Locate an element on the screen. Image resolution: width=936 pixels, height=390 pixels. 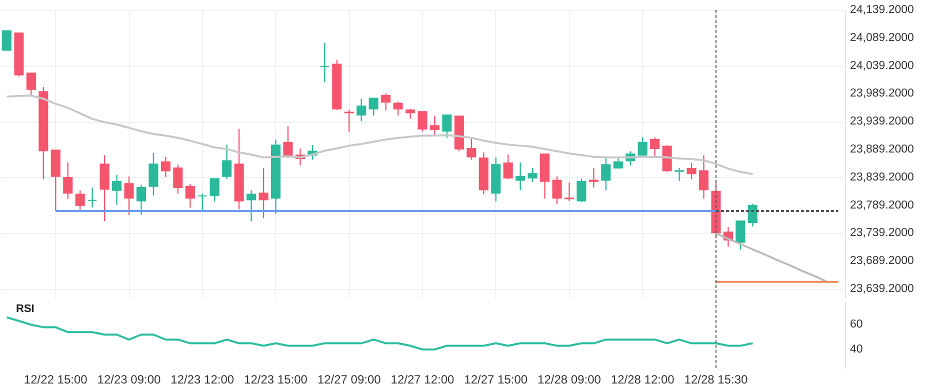
x-tick-label: 12/27 15:00 is located at coordinates (496, 379).